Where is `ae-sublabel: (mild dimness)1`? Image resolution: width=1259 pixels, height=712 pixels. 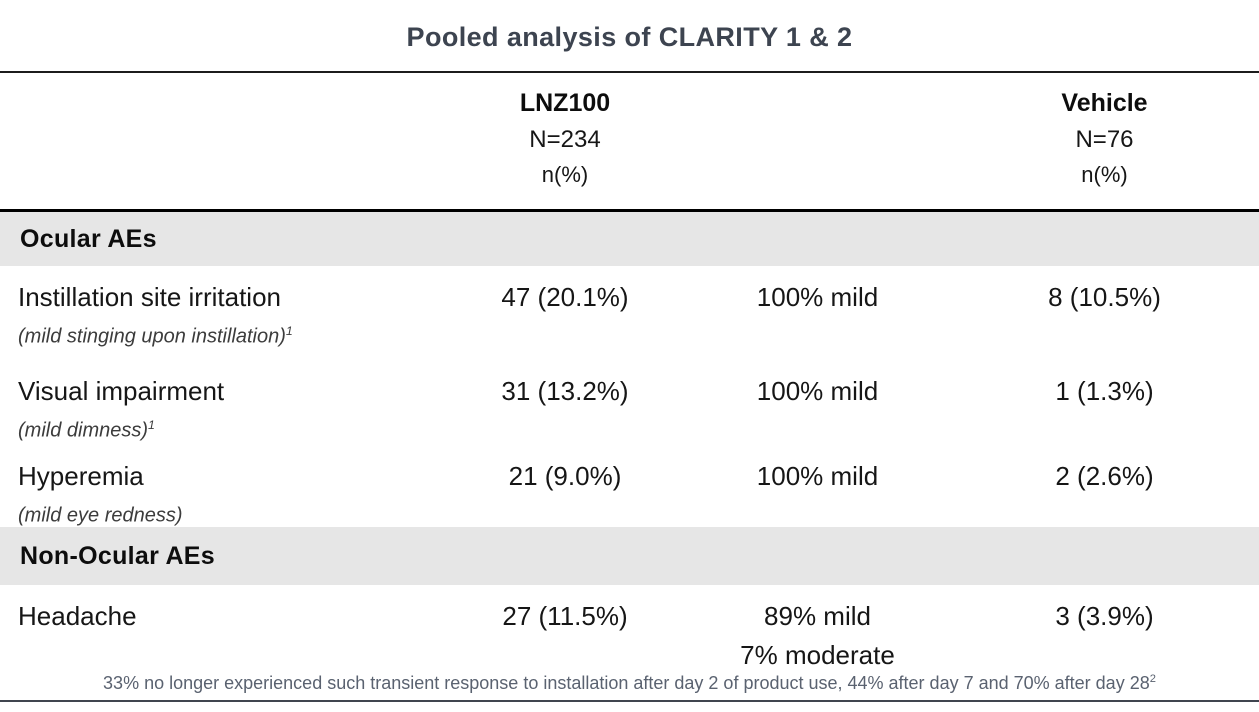 ae-sublabel: (mild dimness)1 is located at coordinates (222, 430).